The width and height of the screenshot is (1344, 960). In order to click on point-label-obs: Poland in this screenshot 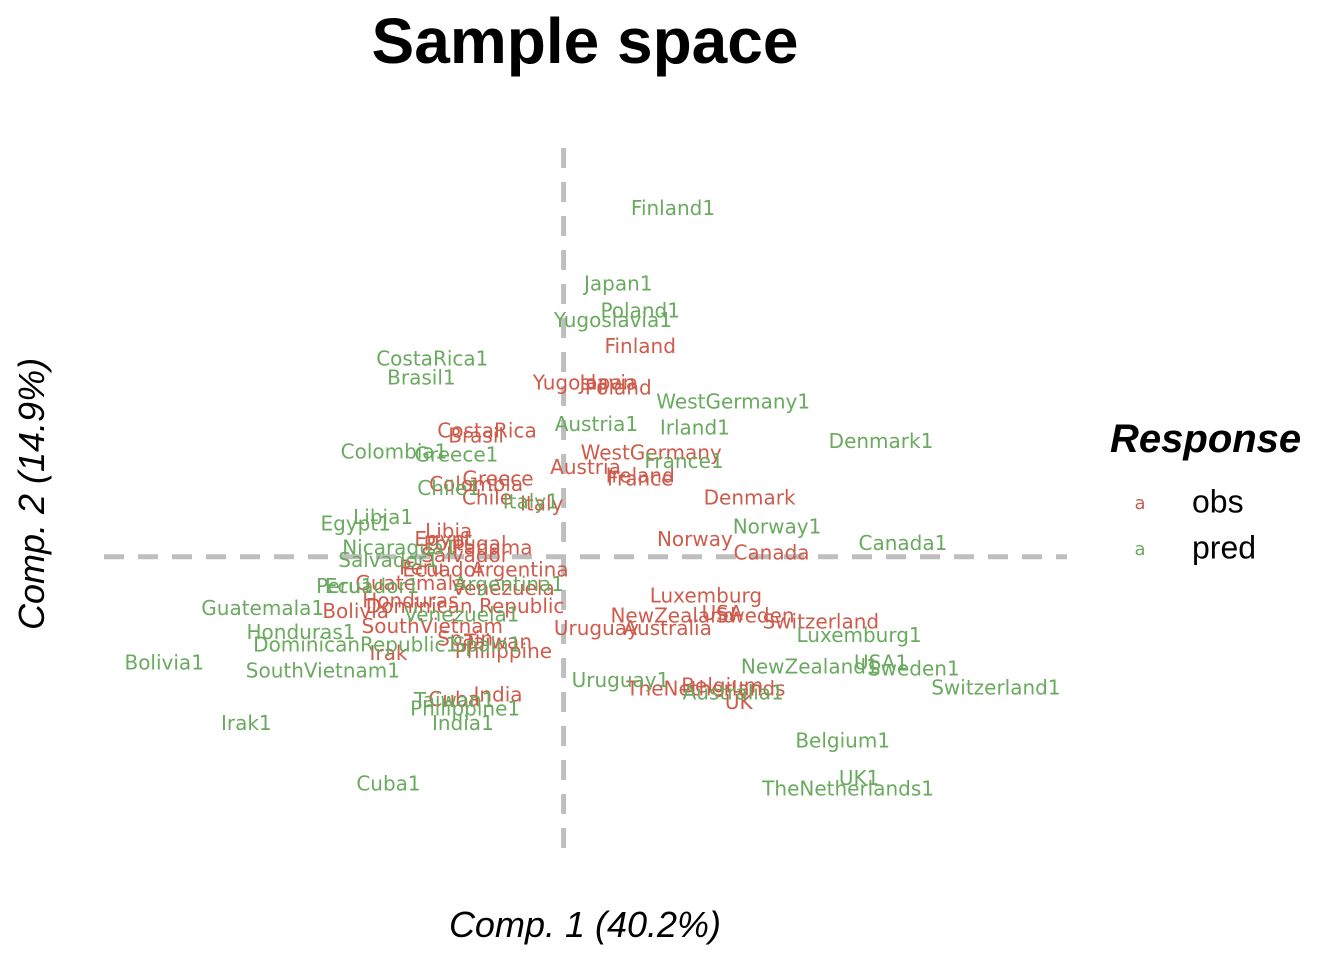, I will do `click(618, 387)`.